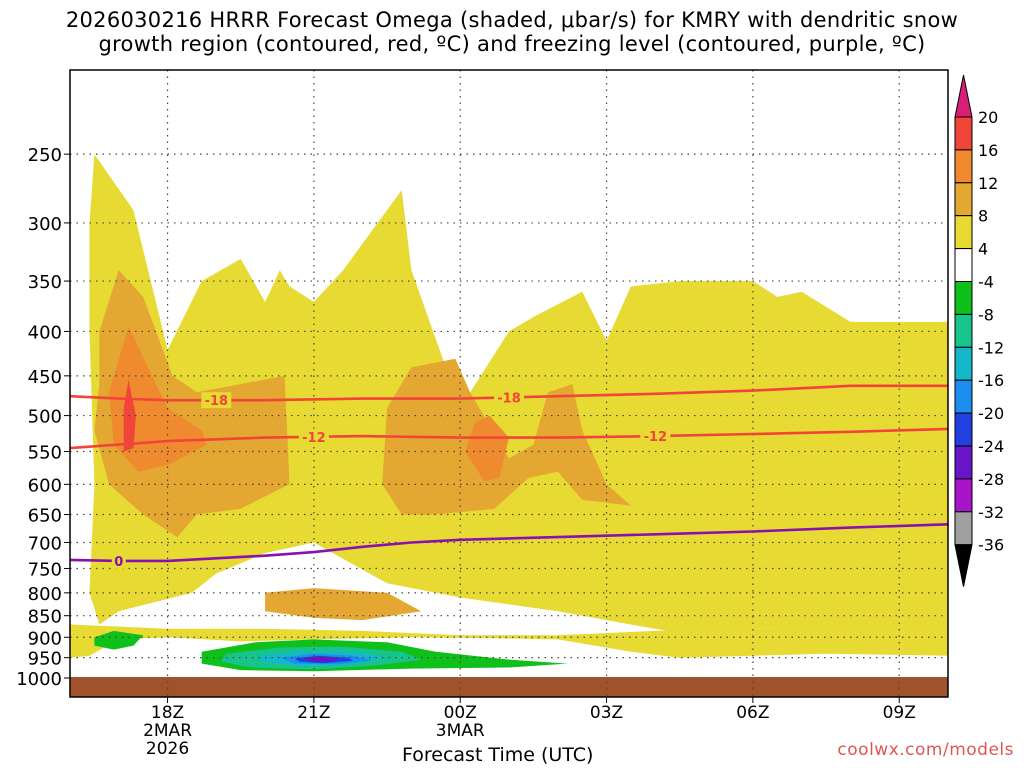  What do you see at coordinates (167, 713) in the screenshot?
I see `x-tick-label-18Z-0: 18Z` at bounding box center [167, 713].